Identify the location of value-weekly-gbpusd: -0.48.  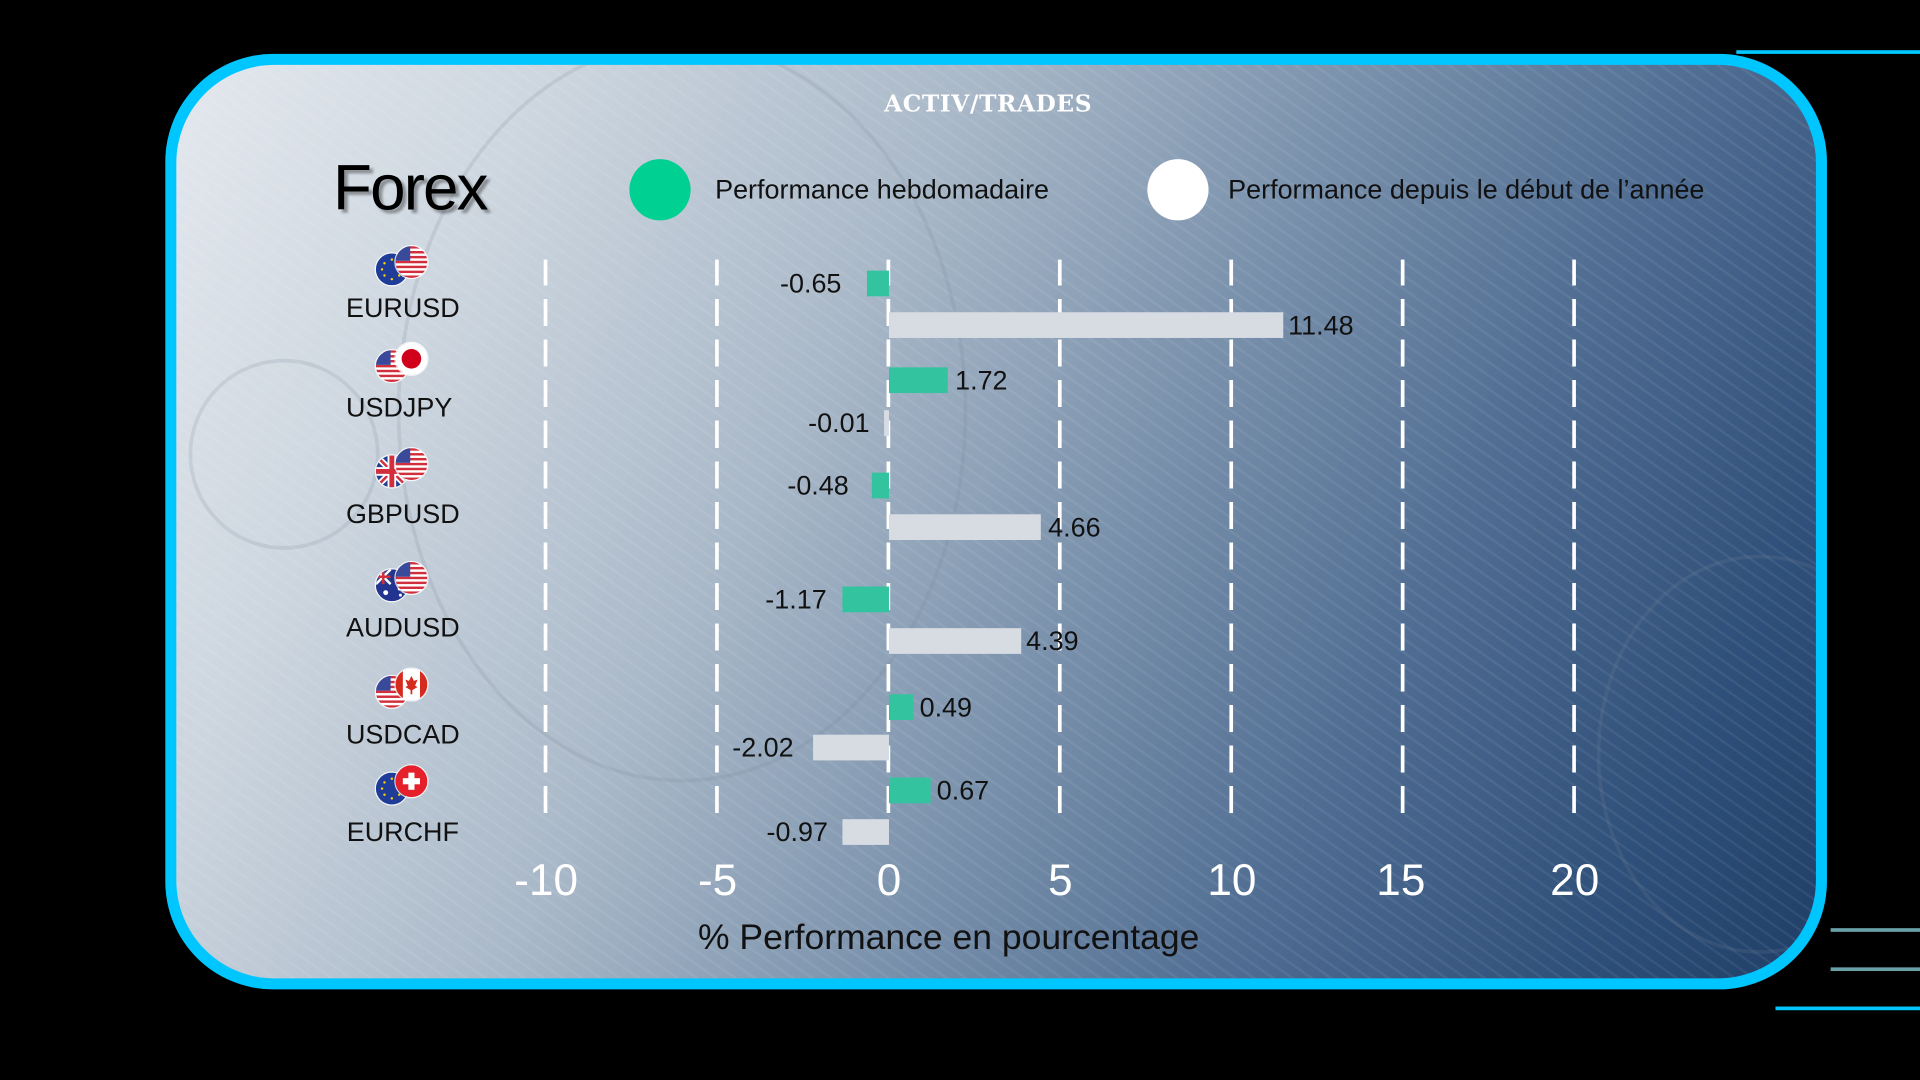
(818, 485).